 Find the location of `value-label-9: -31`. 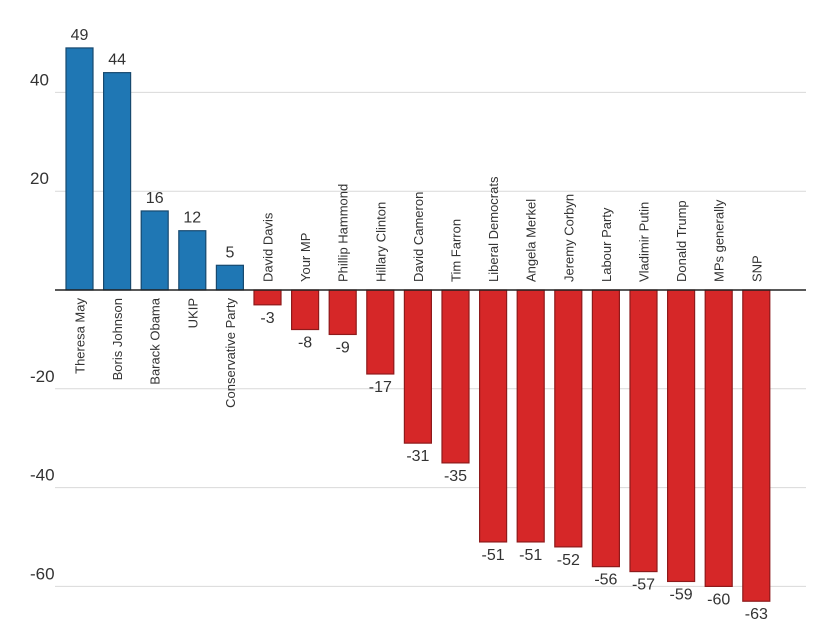

value-label-9: -31 is located at coordinates (417, 456).